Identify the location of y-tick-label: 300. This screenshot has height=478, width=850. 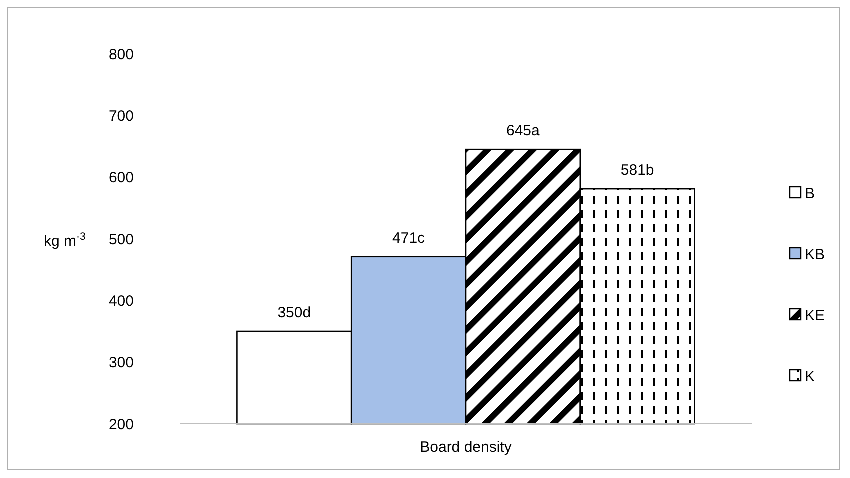
(121, 363).